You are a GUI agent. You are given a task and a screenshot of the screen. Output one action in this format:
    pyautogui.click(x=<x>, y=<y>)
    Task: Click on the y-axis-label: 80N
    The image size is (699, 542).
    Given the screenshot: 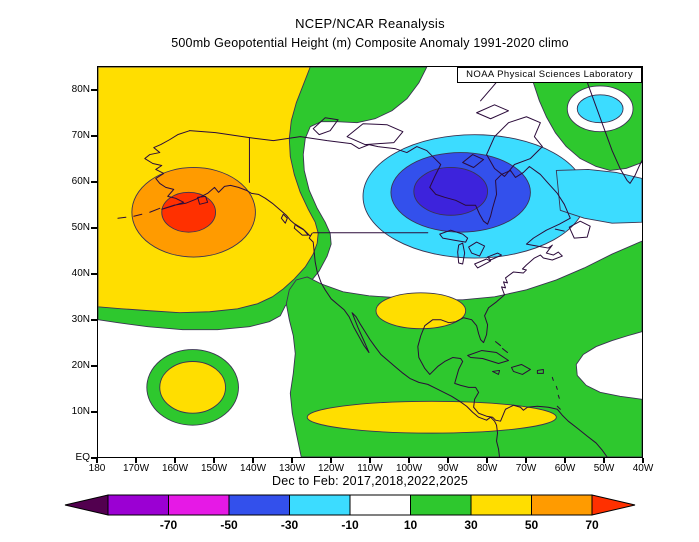 What is the action you would take?
    pyautogui.click(x=80, y=89)
    